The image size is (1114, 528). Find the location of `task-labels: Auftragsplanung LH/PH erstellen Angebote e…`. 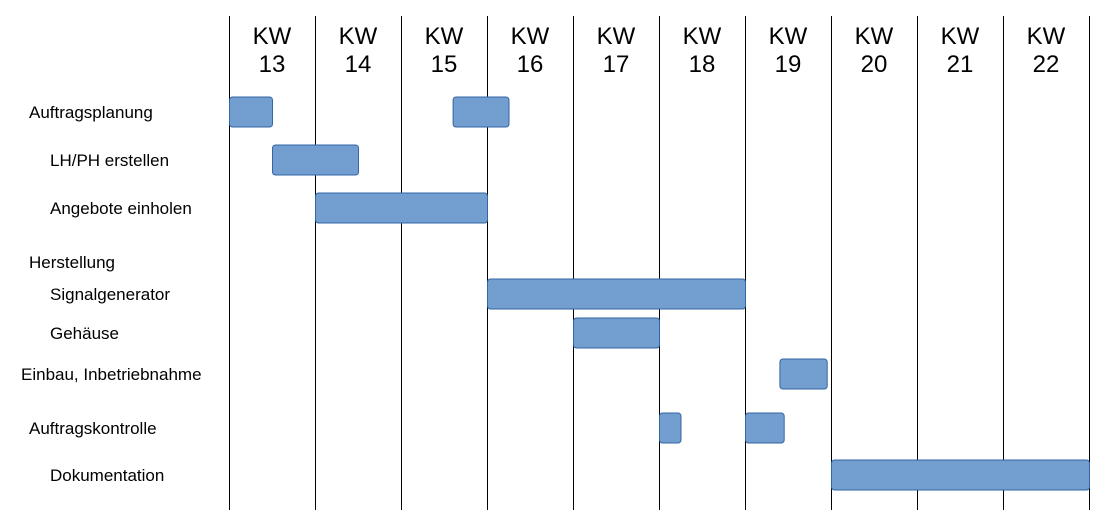

task-labels: Auftragsplanung LH/PH erstellen Angebote e… is located at coordinates (111, 294).